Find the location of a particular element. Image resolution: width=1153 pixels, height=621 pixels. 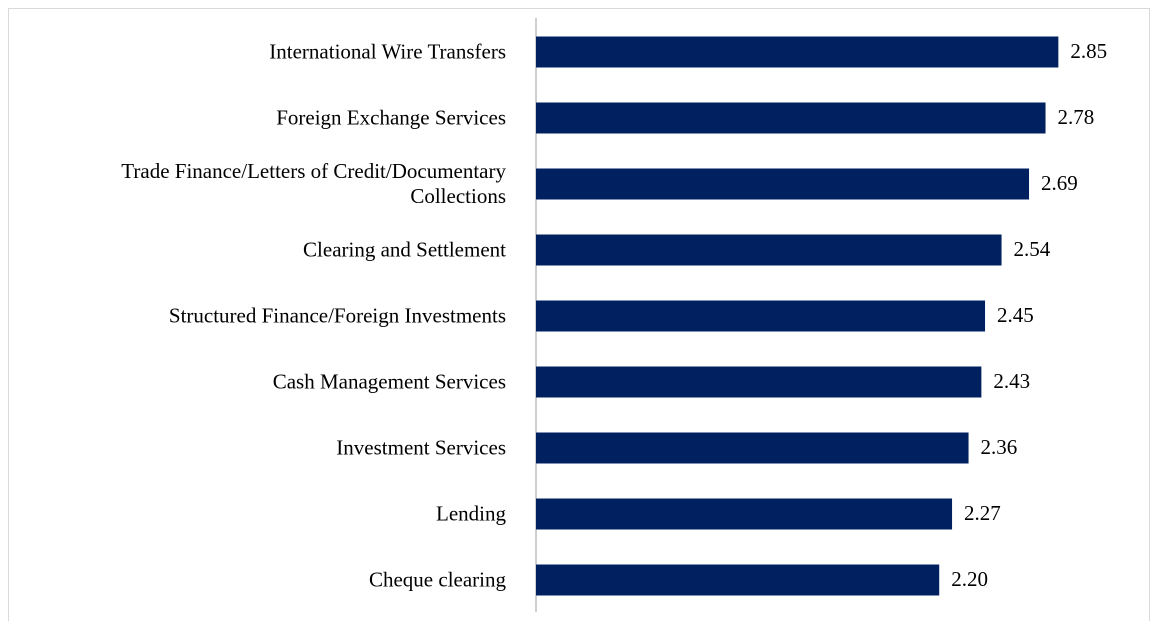

value-label: 2.85 is located at coordinates (1088, 51).